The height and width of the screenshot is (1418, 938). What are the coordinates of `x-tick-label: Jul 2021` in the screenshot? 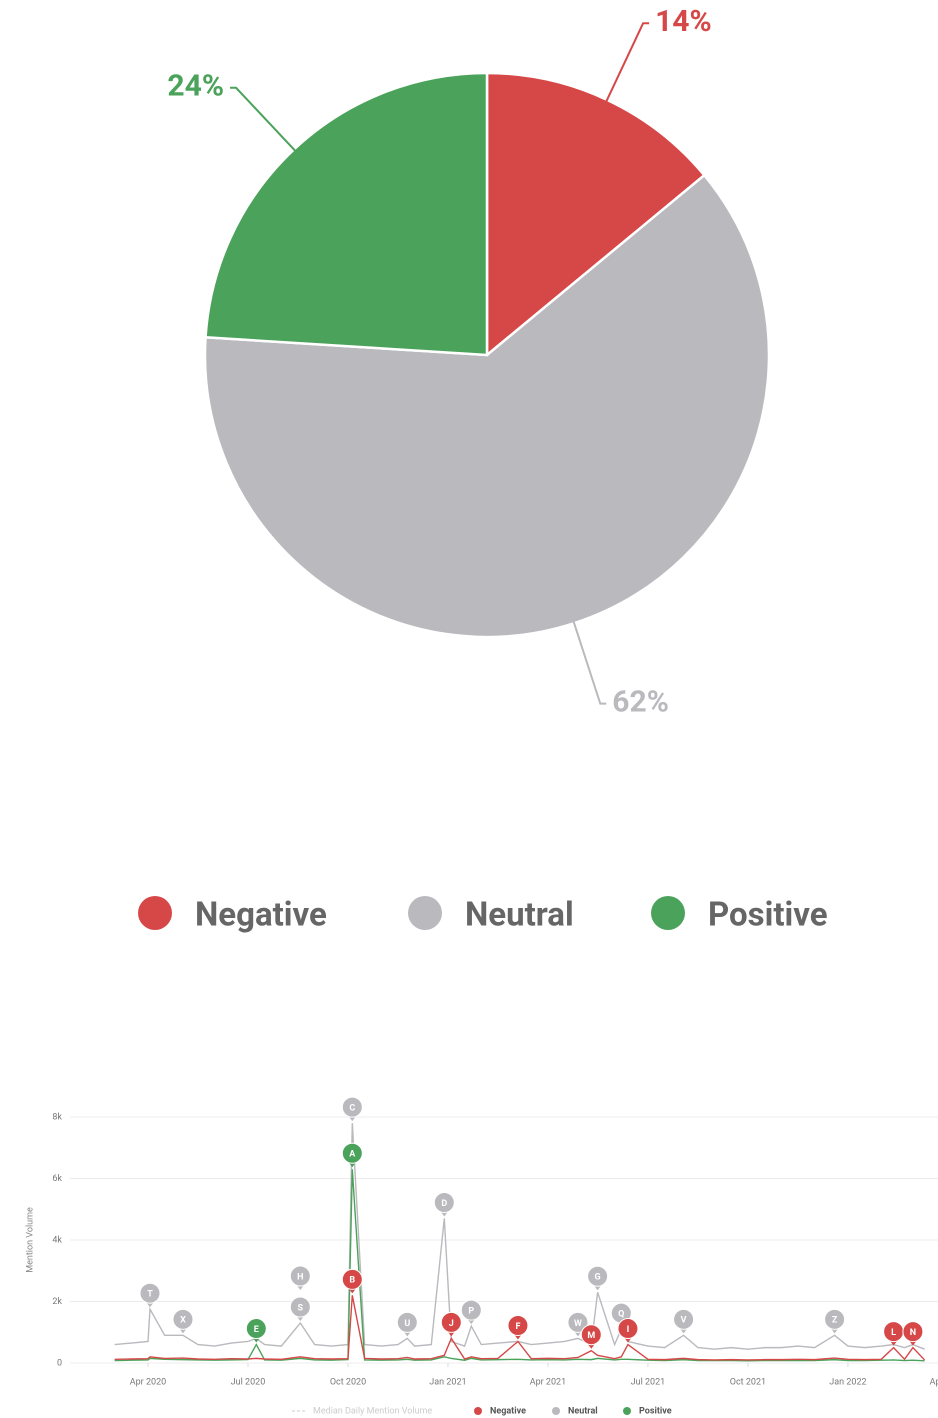 It's located at (648, 1382).